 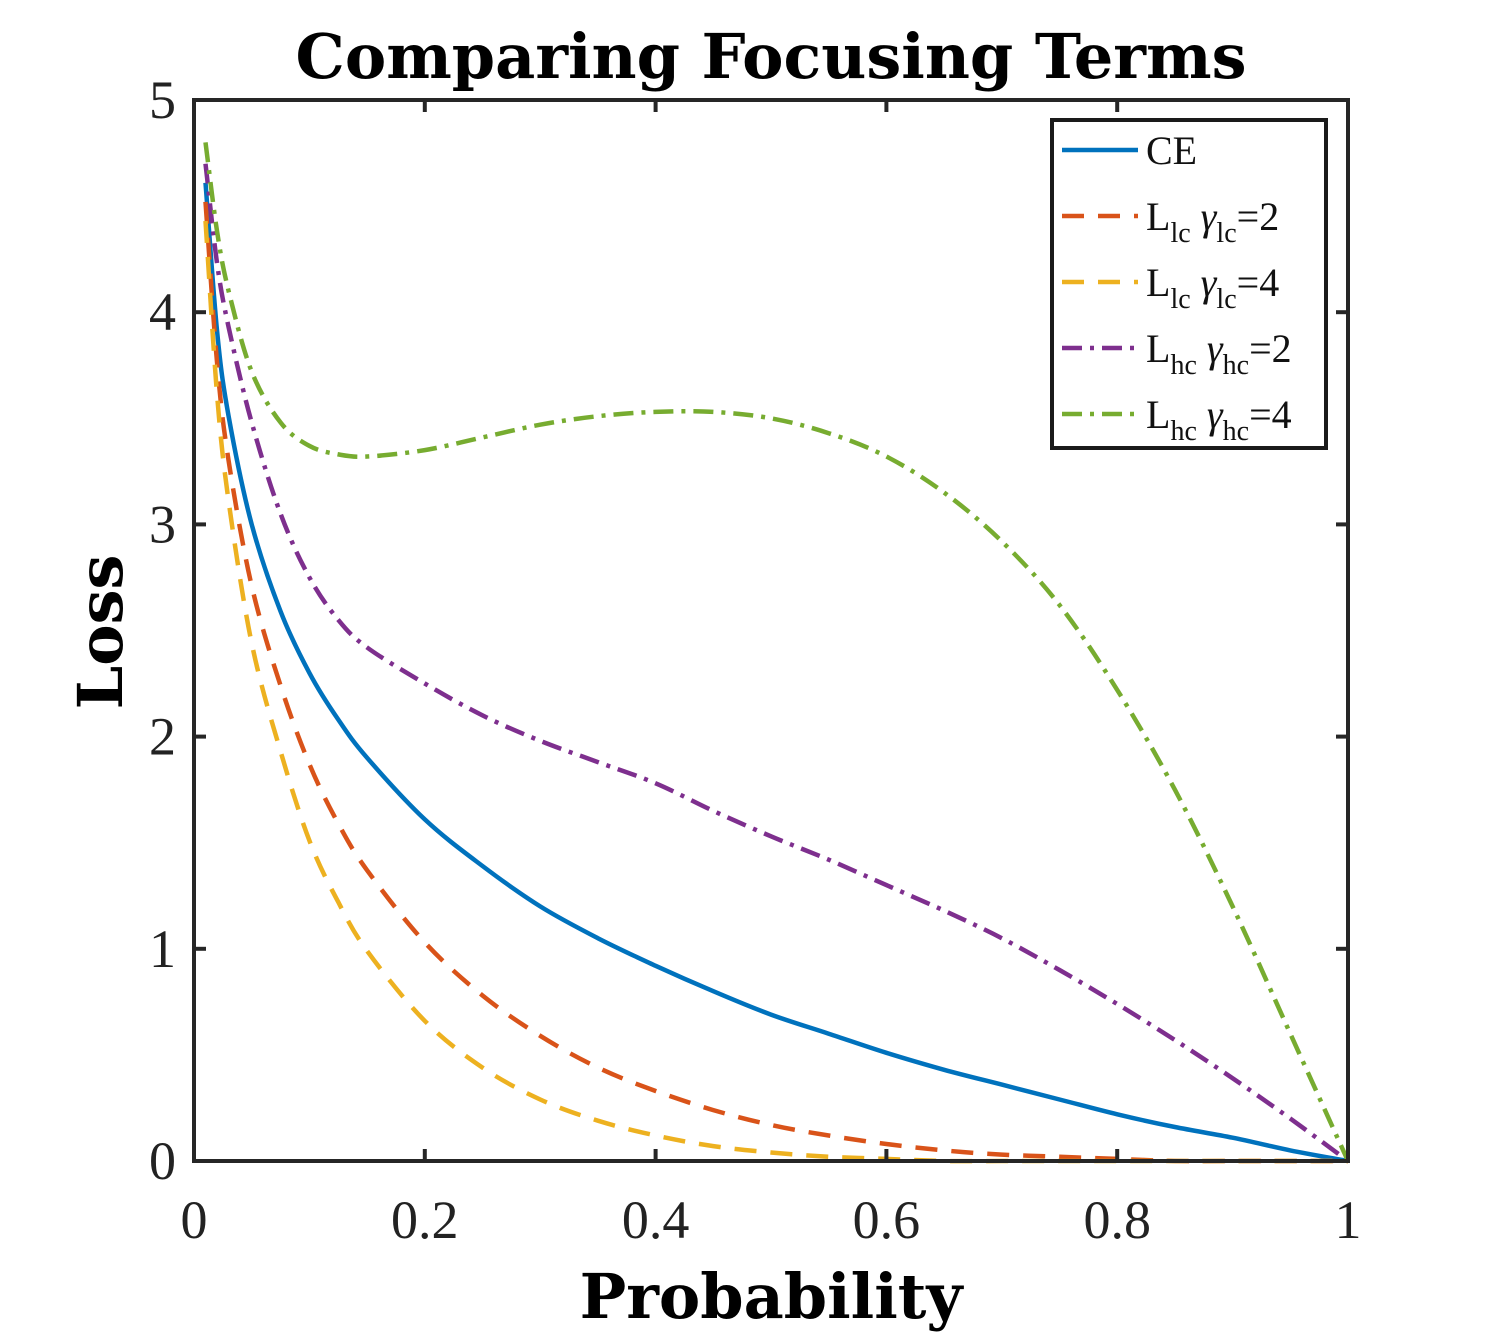 I want to click on x-tick-label: 0, so click(x=194, y=1220).